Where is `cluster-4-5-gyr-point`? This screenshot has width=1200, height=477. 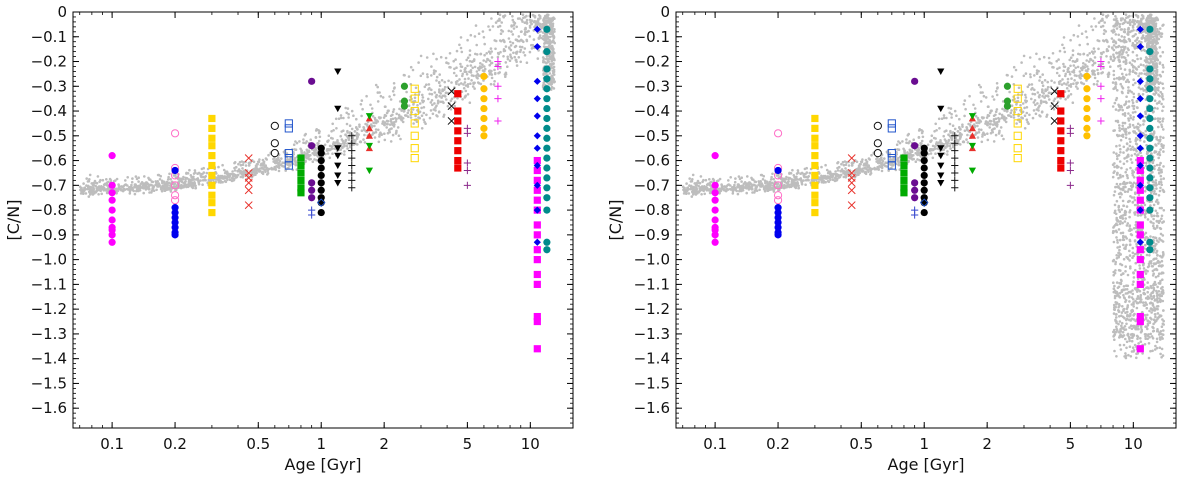 cluster-4-5-gyr-point is located at coordinates (458, 141).